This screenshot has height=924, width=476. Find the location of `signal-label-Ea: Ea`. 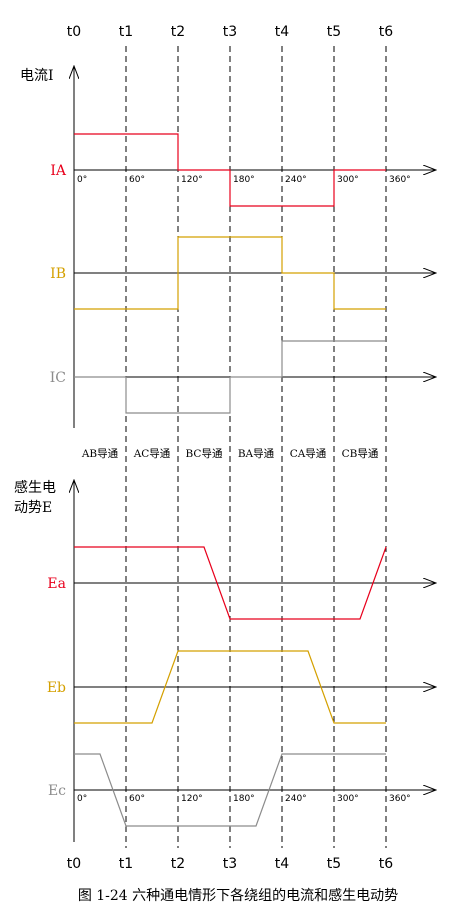

signal-label-Ea: Ea is located at coordinates (56, 584).